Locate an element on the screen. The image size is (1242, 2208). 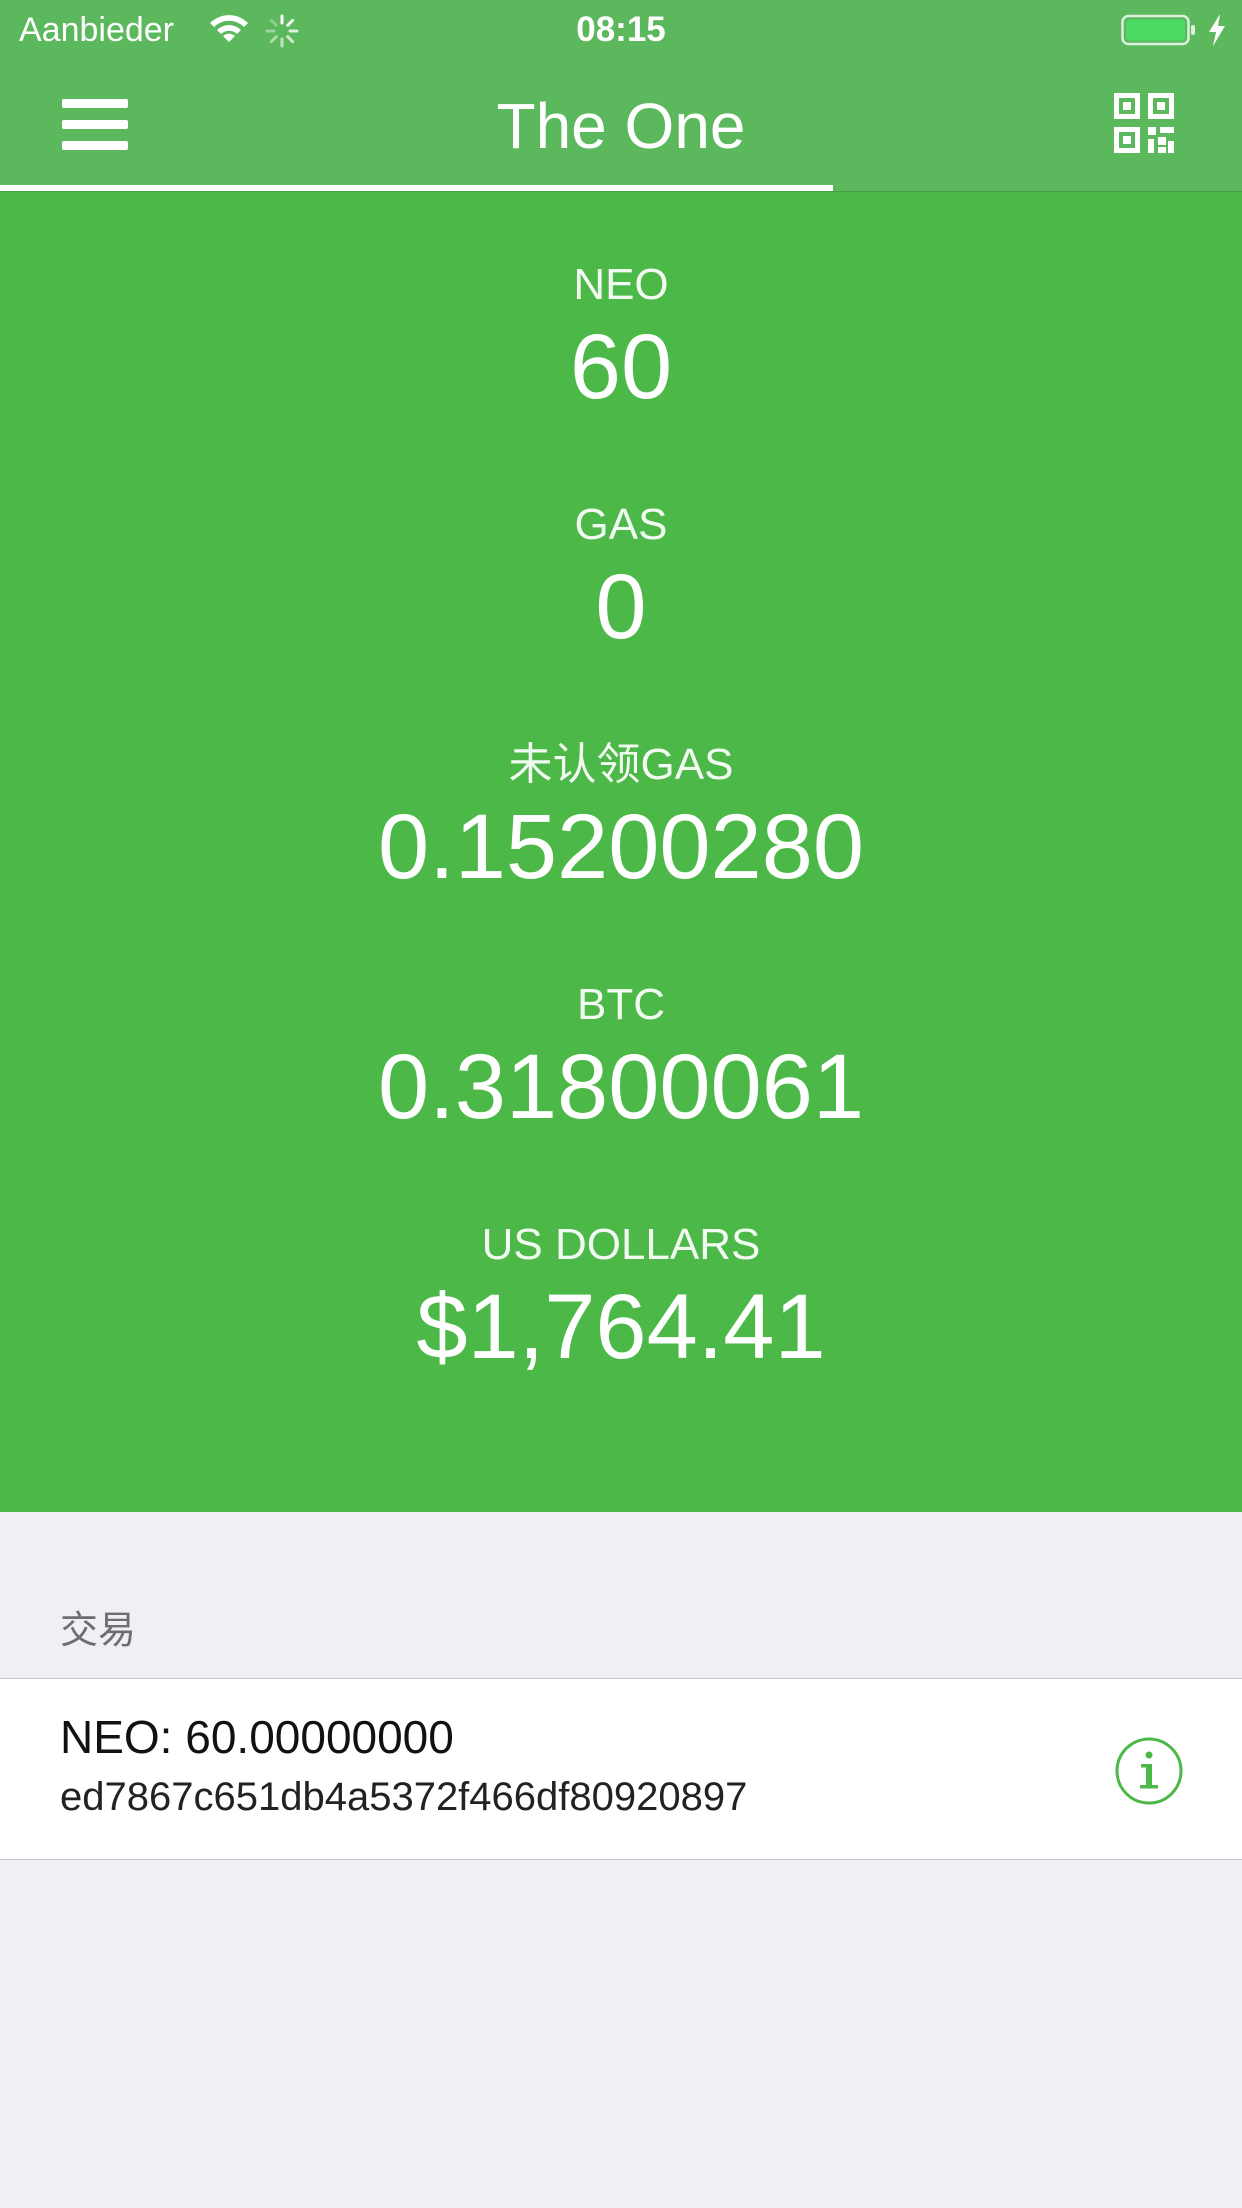
balance-gas: GAS 0 is located at coordinates (621, 579).